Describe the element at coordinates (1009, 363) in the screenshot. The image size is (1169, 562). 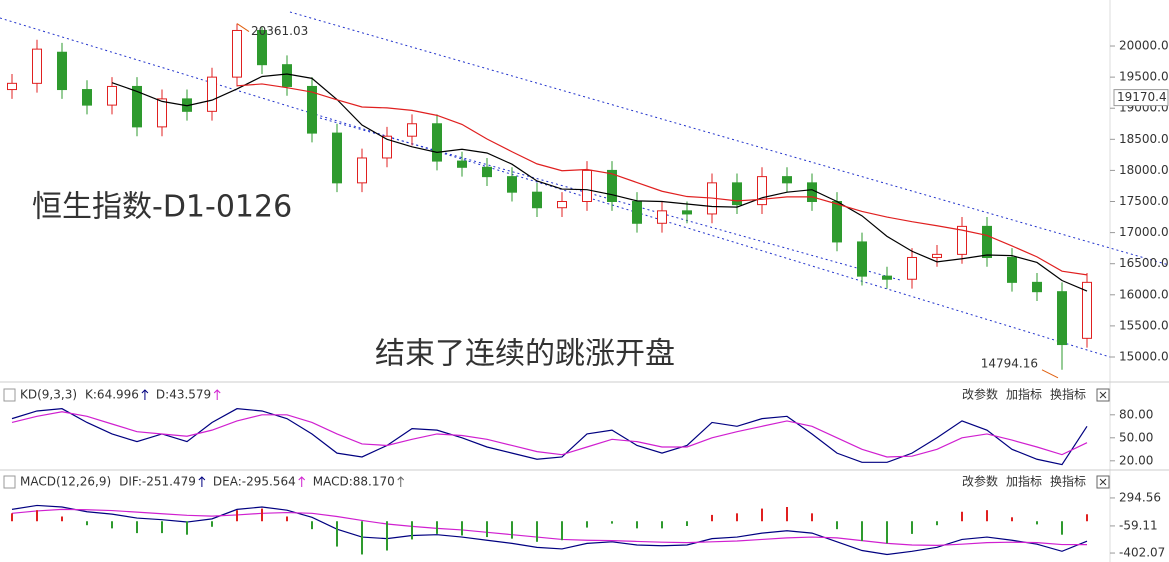
I see `low-label: 14794.16` at that location.